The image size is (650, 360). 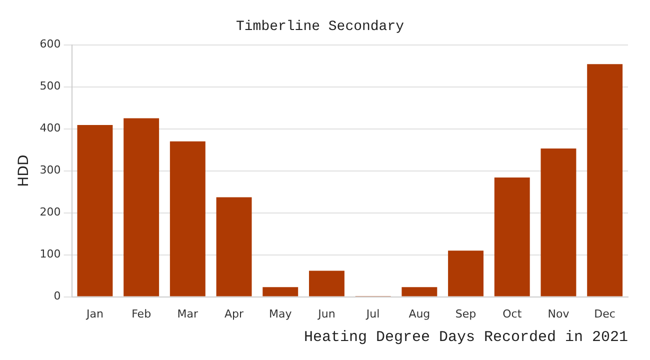 What do you see at coordinates (188, 313) in the screenshot?
I see `x-tick-label: Mar` at bounding box center [188, 313].